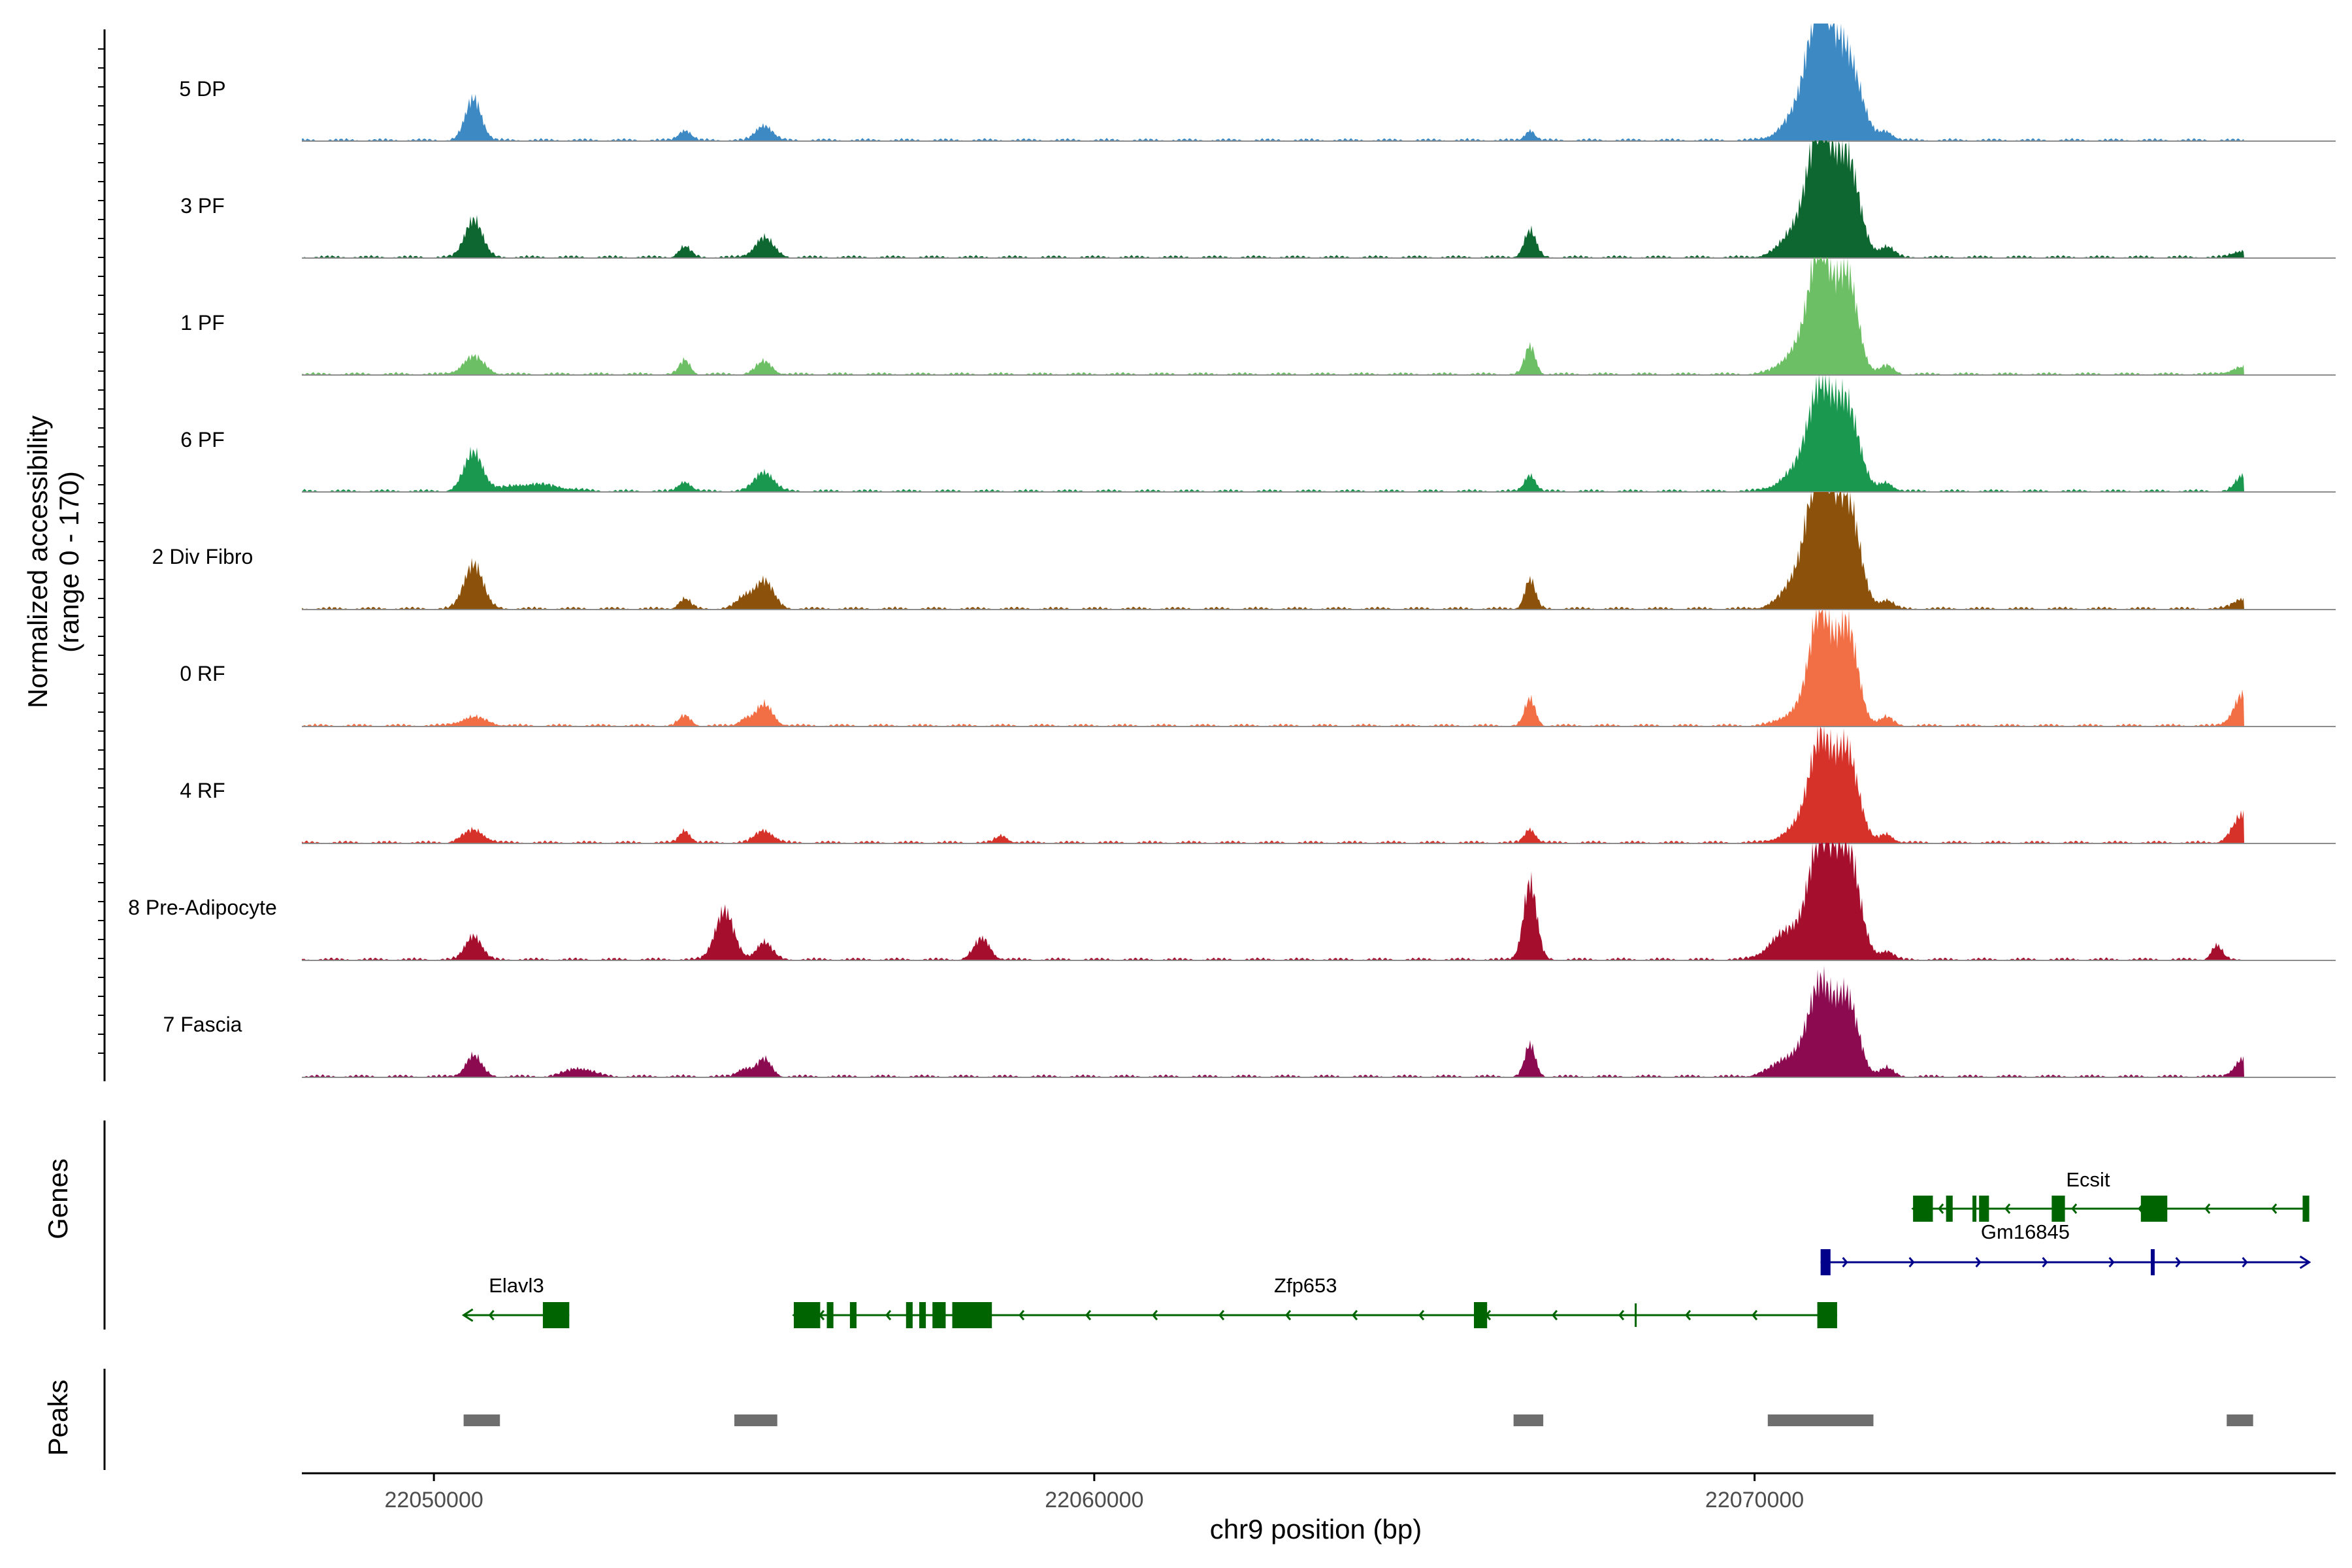 Image resolution: width=2352 pixels, height=1568 pixels. I want to click on y-axis-title-line1: Normalized accessibility, so click(37, 562).